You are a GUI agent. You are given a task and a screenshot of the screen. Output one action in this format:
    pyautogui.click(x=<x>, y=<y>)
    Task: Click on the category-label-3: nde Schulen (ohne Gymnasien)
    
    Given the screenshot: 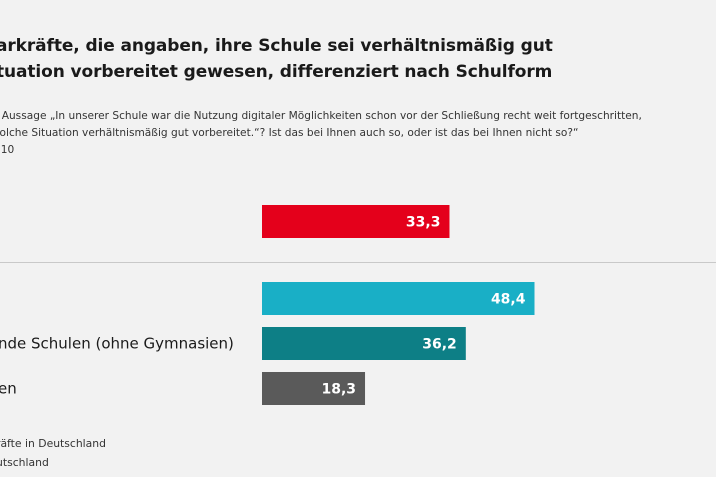 What is the action you would take?
    pyautogui.click(x=117, y=344)
    